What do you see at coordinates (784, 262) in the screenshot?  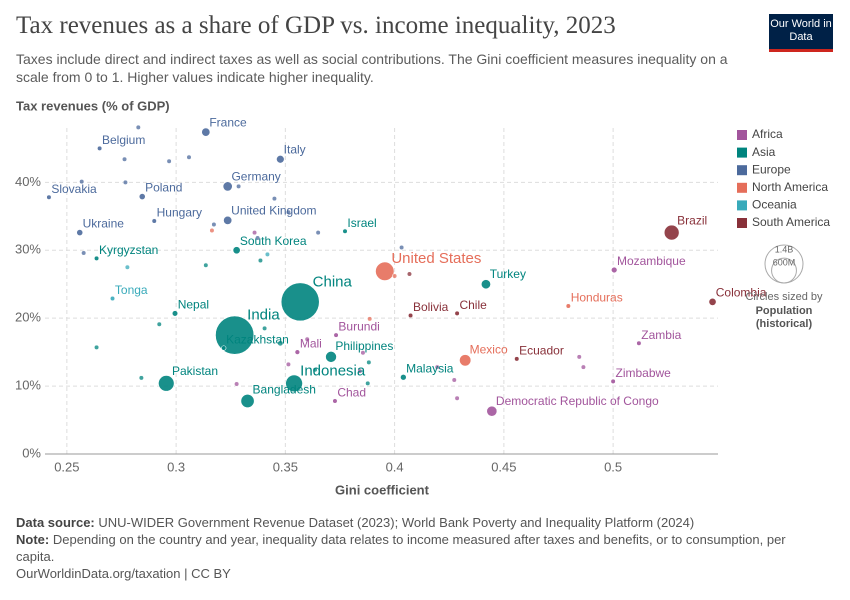 I see `size-legend-label: 600M` at bounding box center [784, 262].